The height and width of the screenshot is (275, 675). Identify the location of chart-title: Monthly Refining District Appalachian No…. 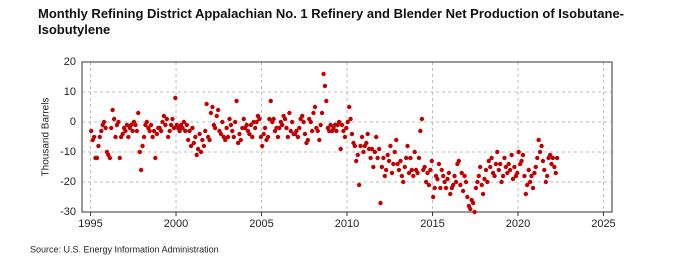
(331, 21).